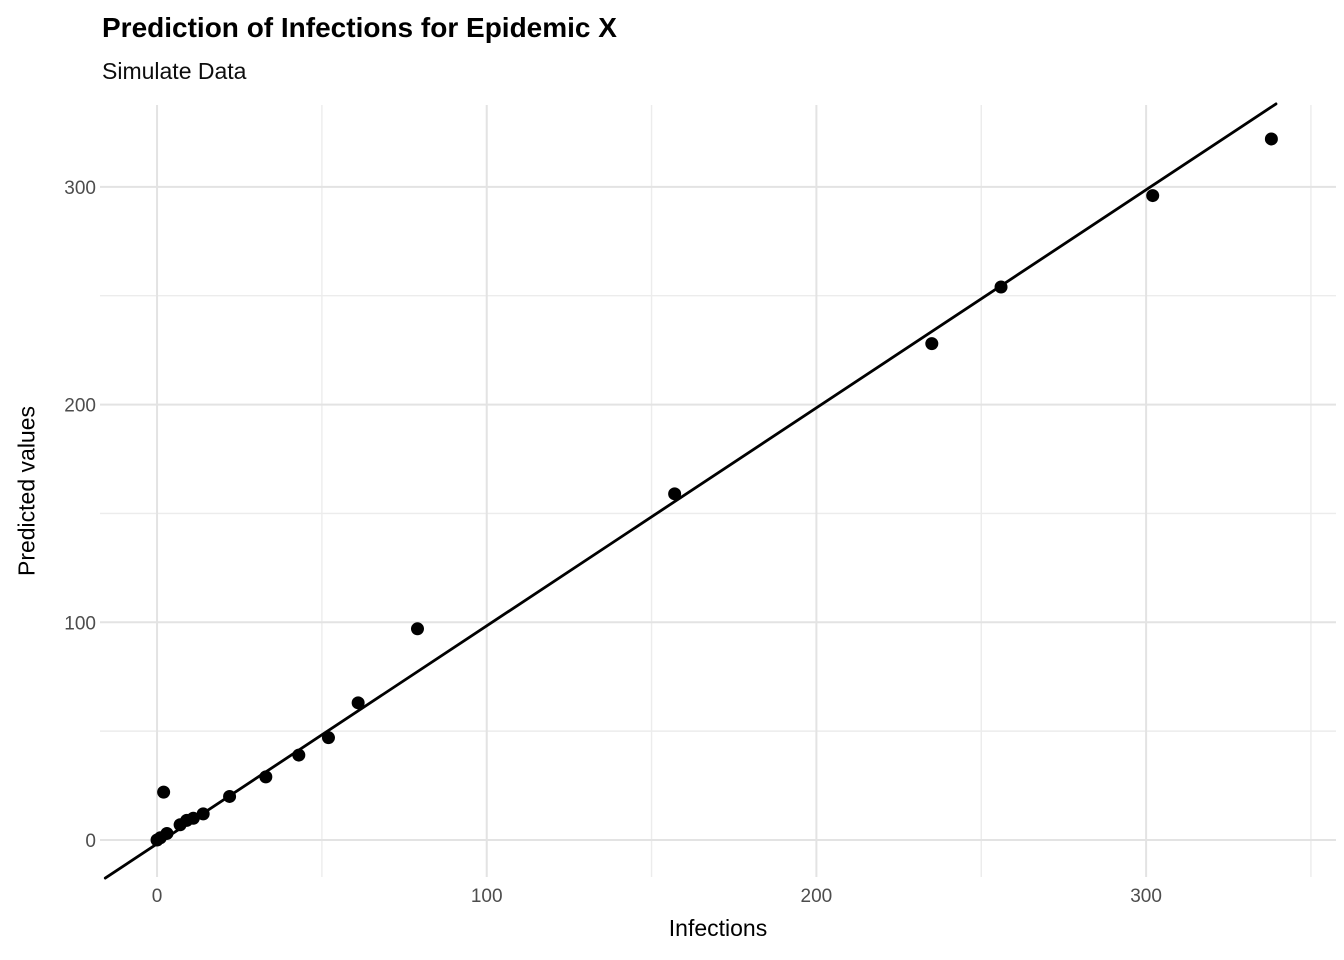 This screenshot has width=1344, height=960. Describe the element at coordinates (157, 896) in the screenshot. I see `x-tick-label: 0` at that location.